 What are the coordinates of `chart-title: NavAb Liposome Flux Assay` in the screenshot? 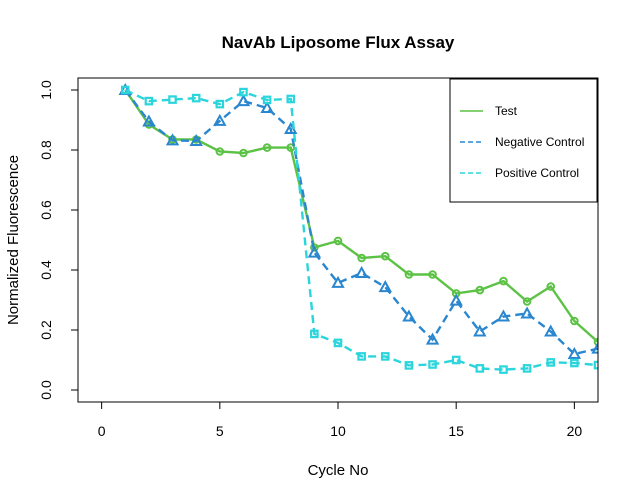 It's located at (338, 42).